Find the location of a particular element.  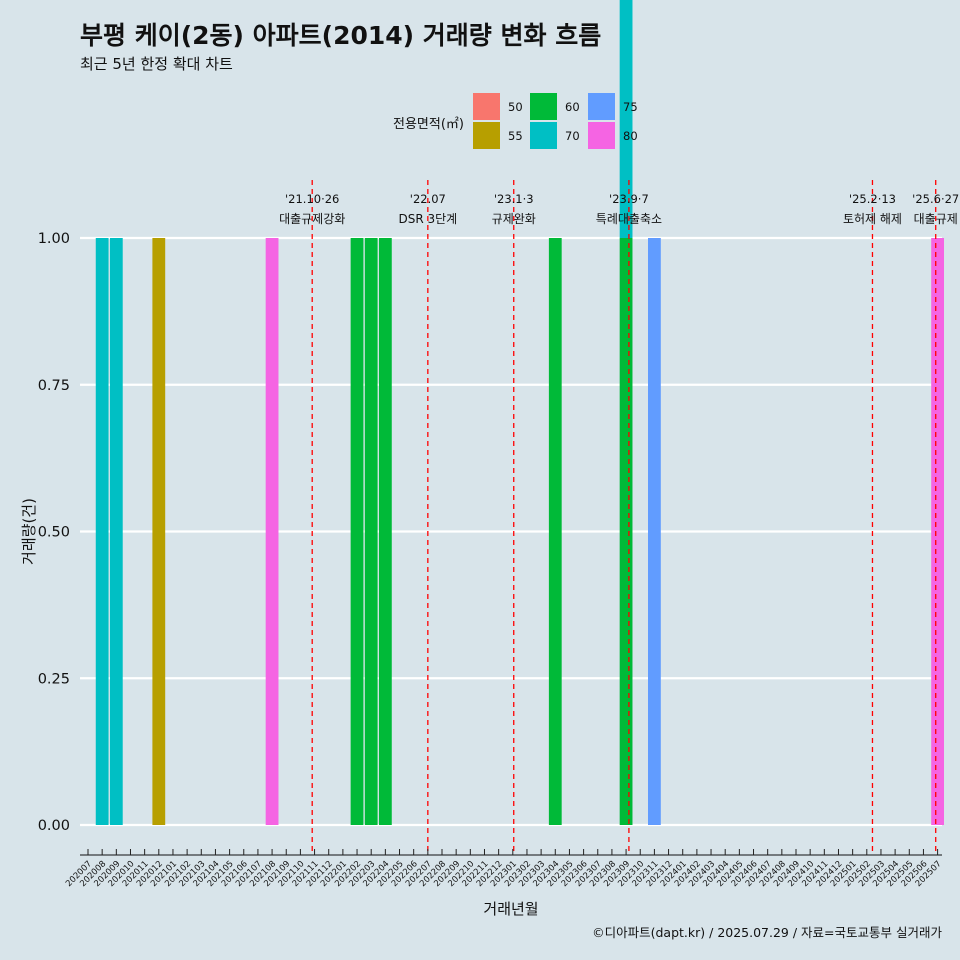

legend-label: 70 is located at coordinates (572, 136).